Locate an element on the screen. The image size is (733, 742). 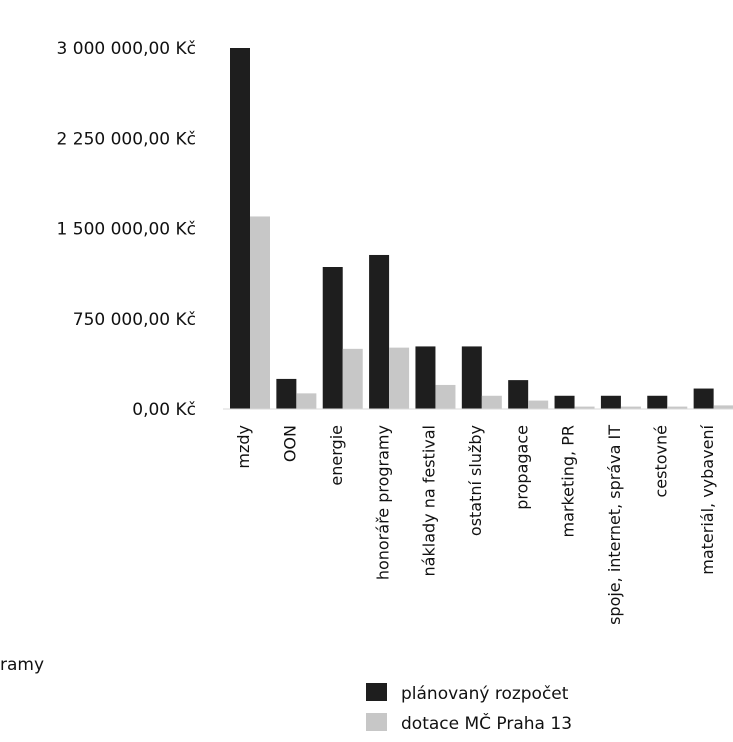
x-tick-label: propagace is located at coordinates (521, 467).